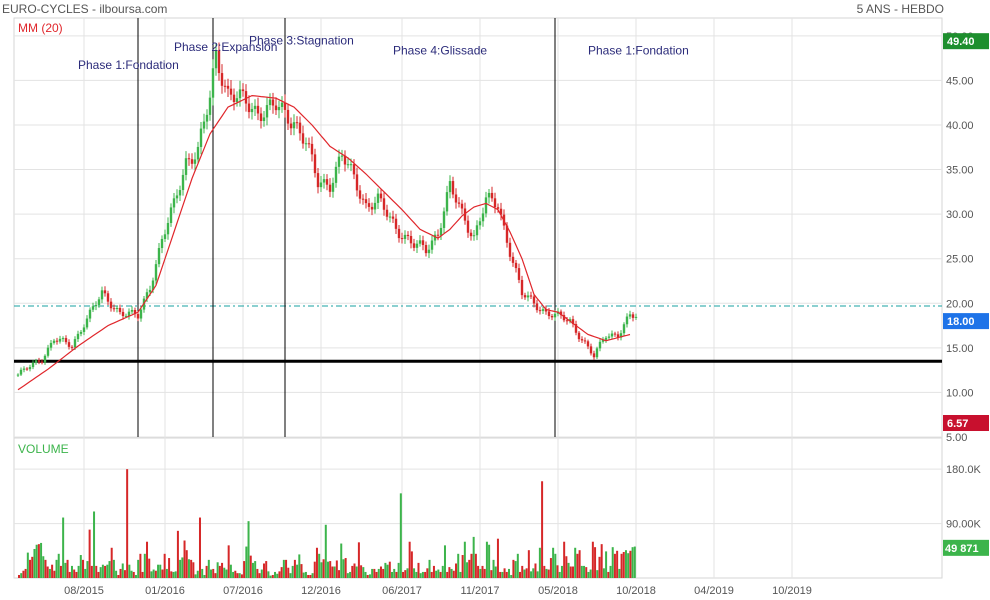 Image resolution: width=990 pixels, height=600 pixels. What do you see at coordinates (792, 591) in the screenshot?
I see `time-axis-tick: 10/2019` at bounding box center [792, 591].